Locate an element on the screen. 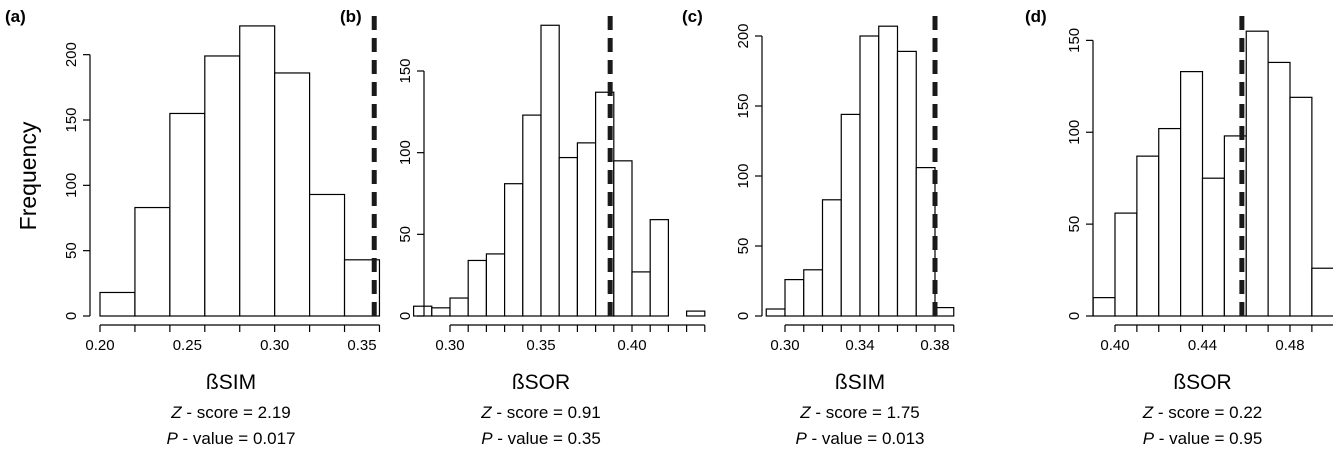 This screenshot has height=460, width=1333. p-value-label: P - value = 0.95 is located at coordinates (1203, 438).